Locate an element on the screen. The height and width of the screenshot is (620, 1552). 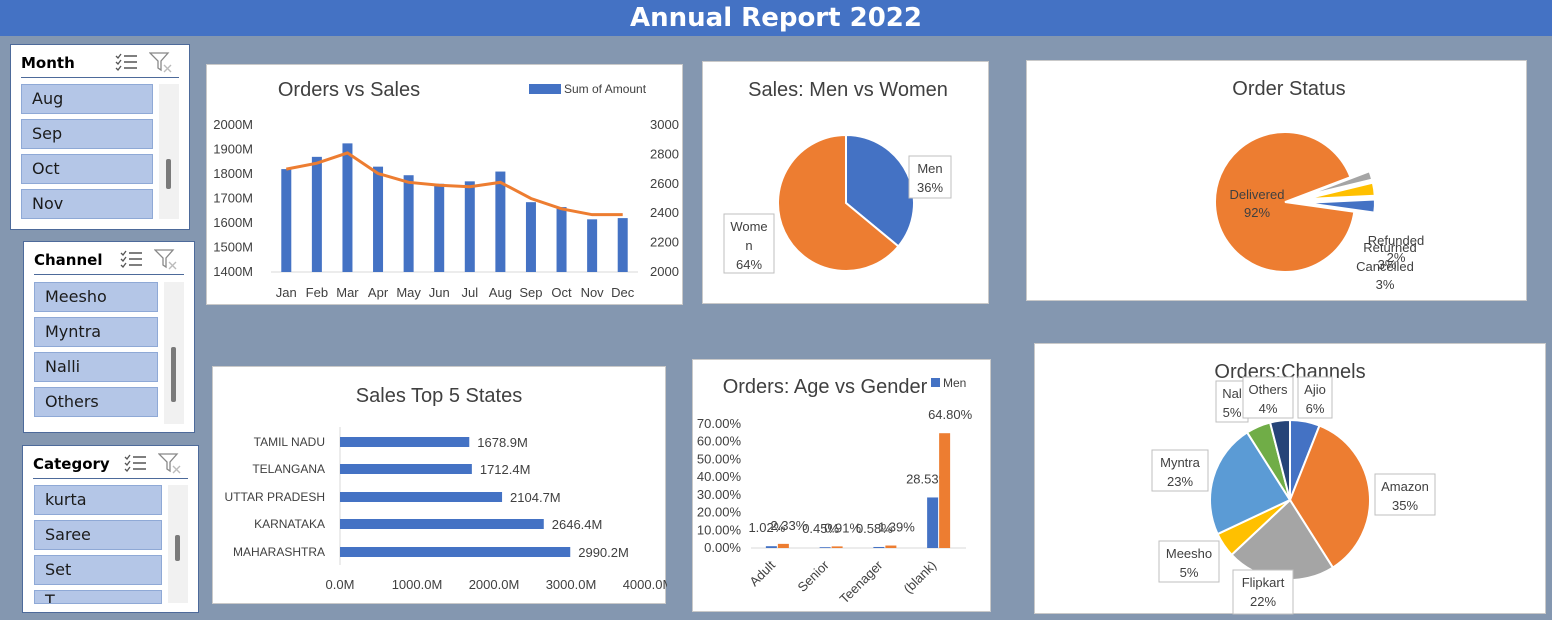
y-tick-label: 1700M is located at coordinates (233, 198).